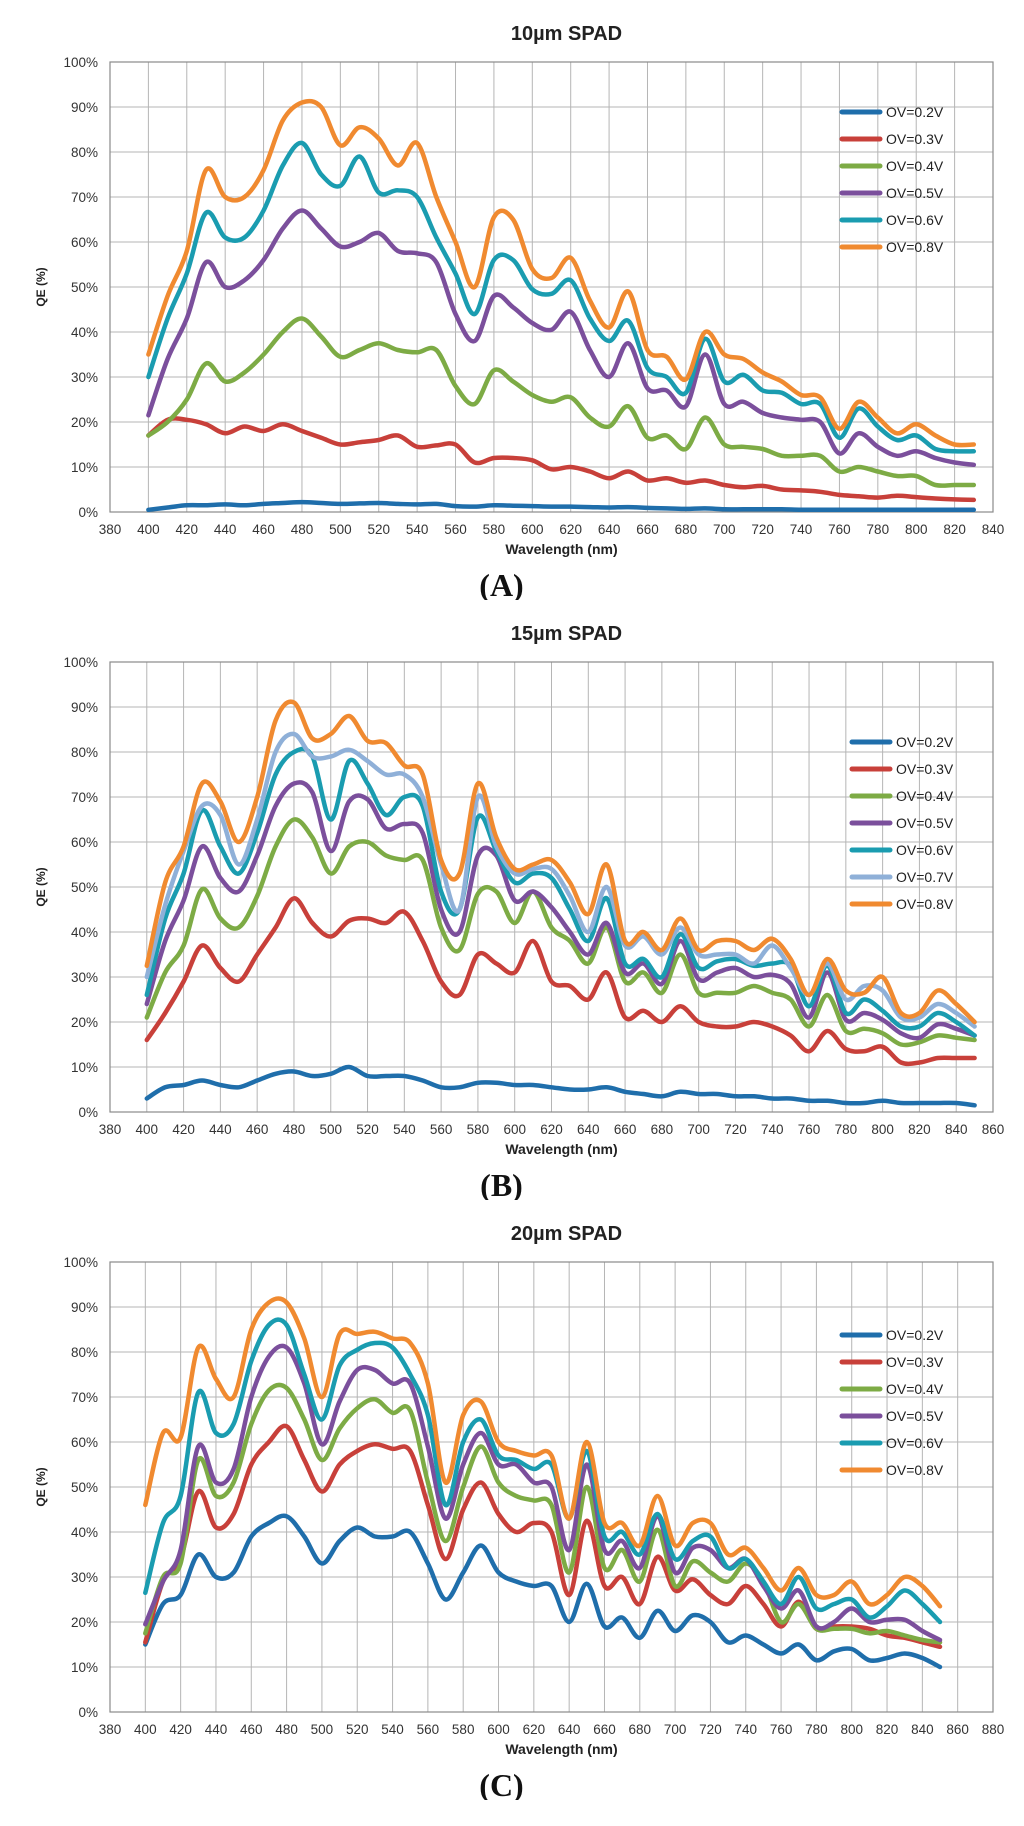 Image resolution: width=1024 pixels, height=1826 pixels. I want to click on x-tick-label: 640, so click(588, 1129).